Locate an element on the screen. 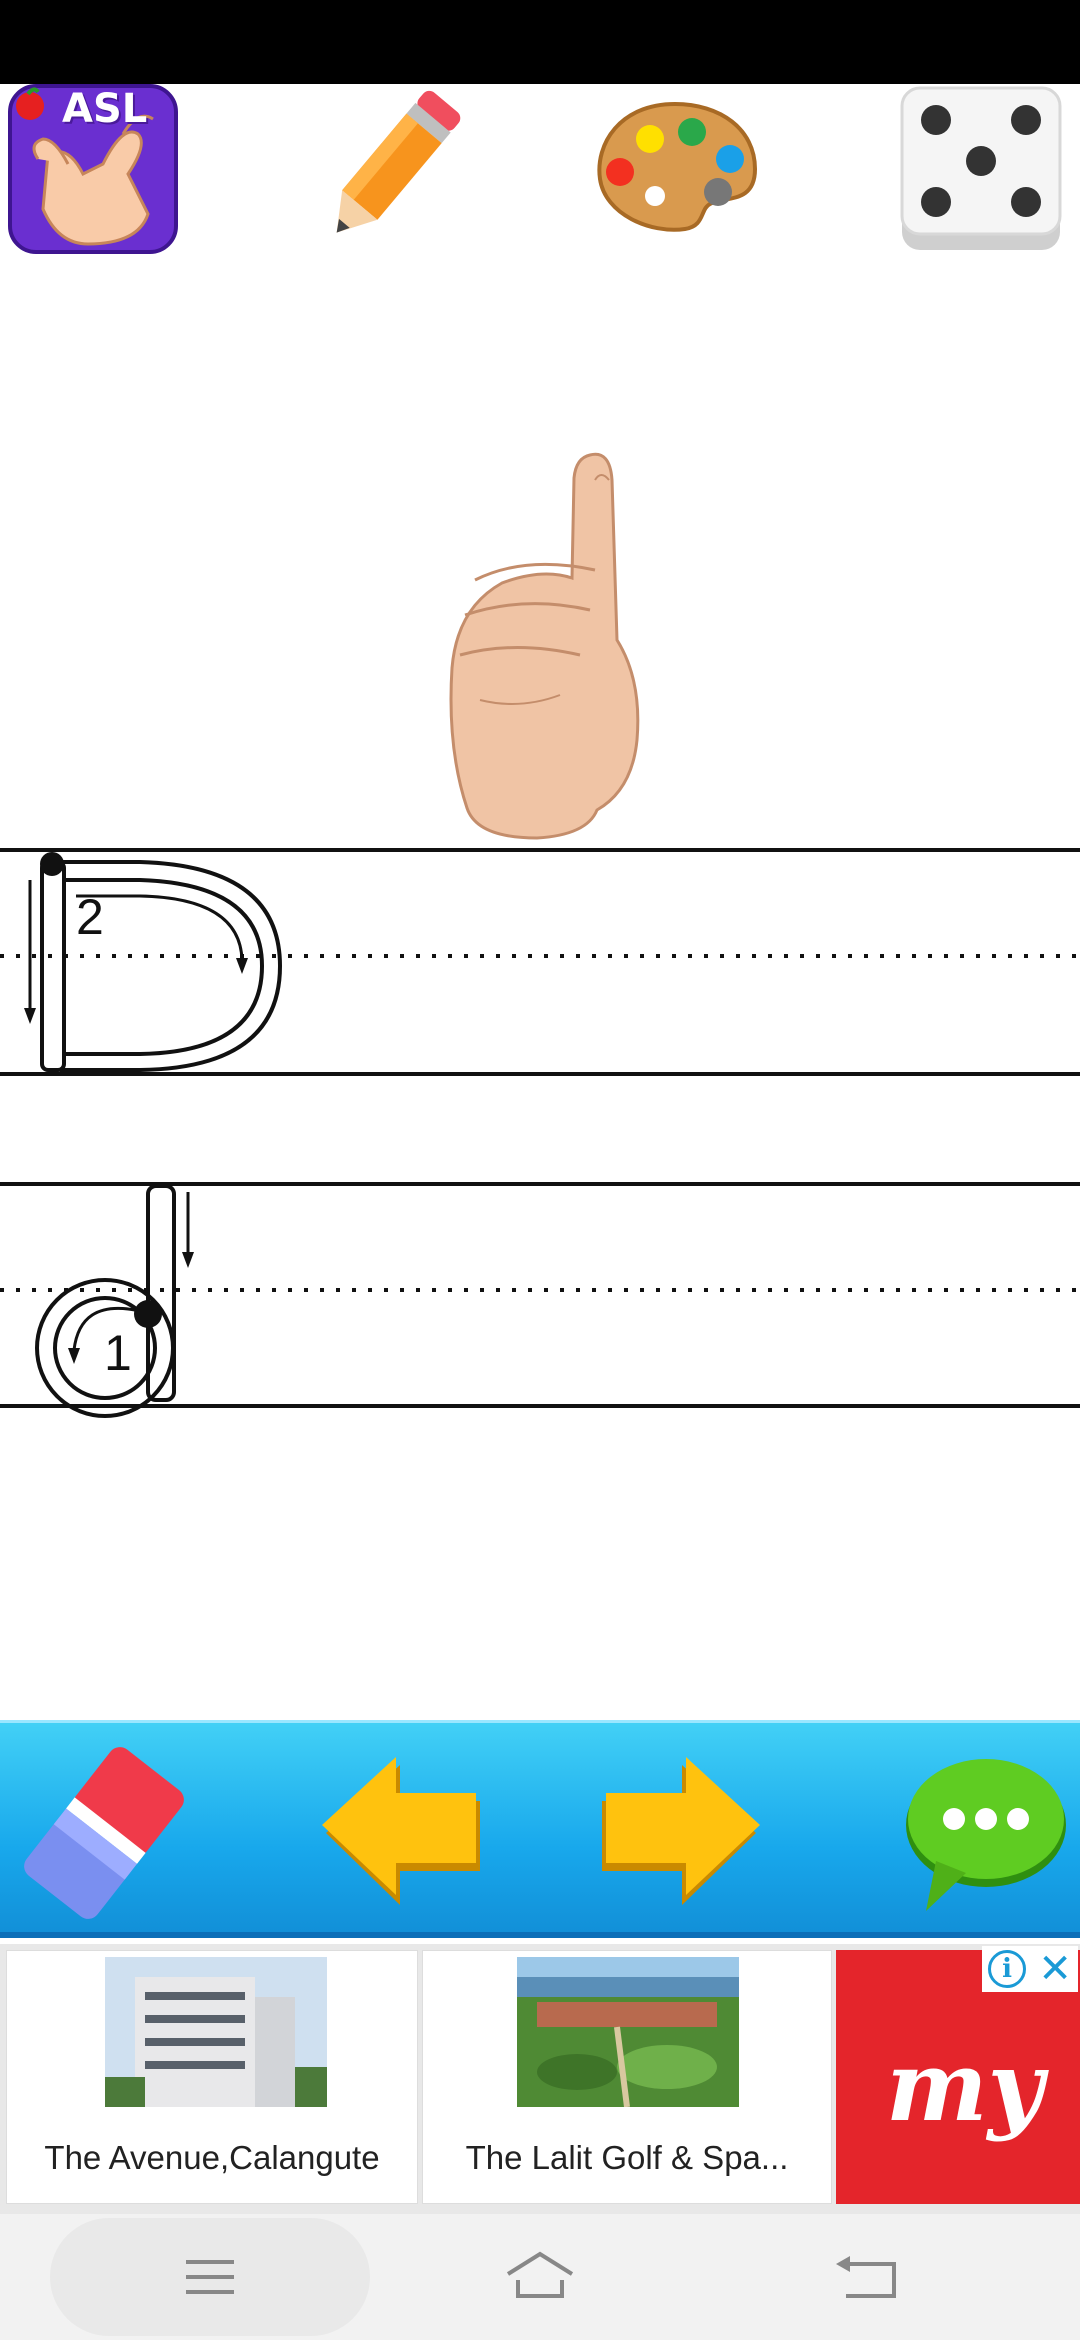 The height and width of the screenshot is (2340, 1080). palette-button is located at coordinates (675, 169).